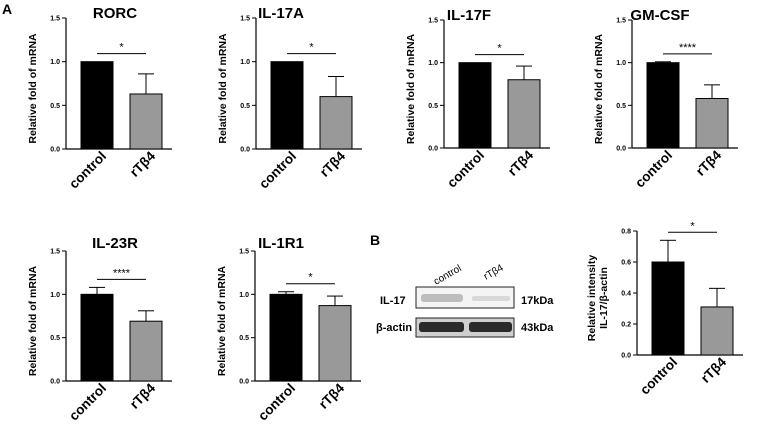 Image resolution: width=760 pixels, height=443 pixels. I want to click on blot-strip-il17, so click(465, 297).